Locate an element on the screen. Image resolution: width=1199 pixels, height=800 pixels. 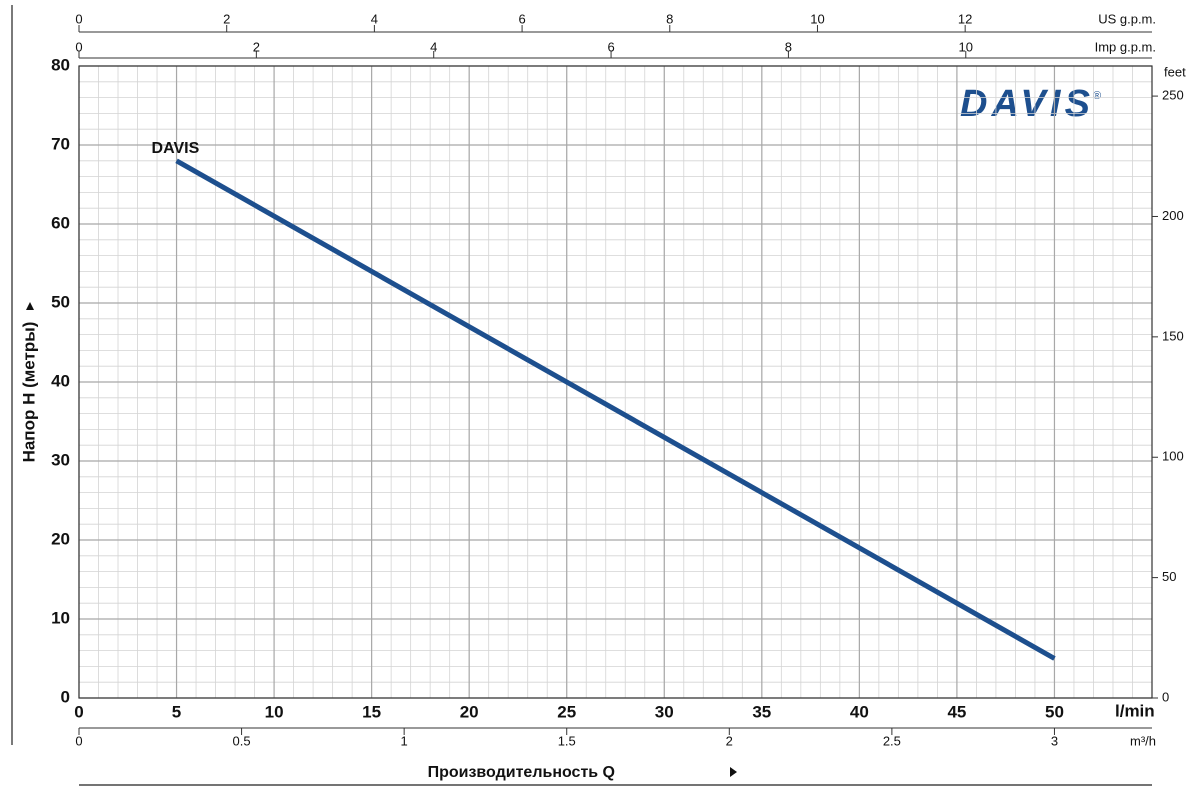
x-tick-label: 45 is located at coordinates (956, 711).